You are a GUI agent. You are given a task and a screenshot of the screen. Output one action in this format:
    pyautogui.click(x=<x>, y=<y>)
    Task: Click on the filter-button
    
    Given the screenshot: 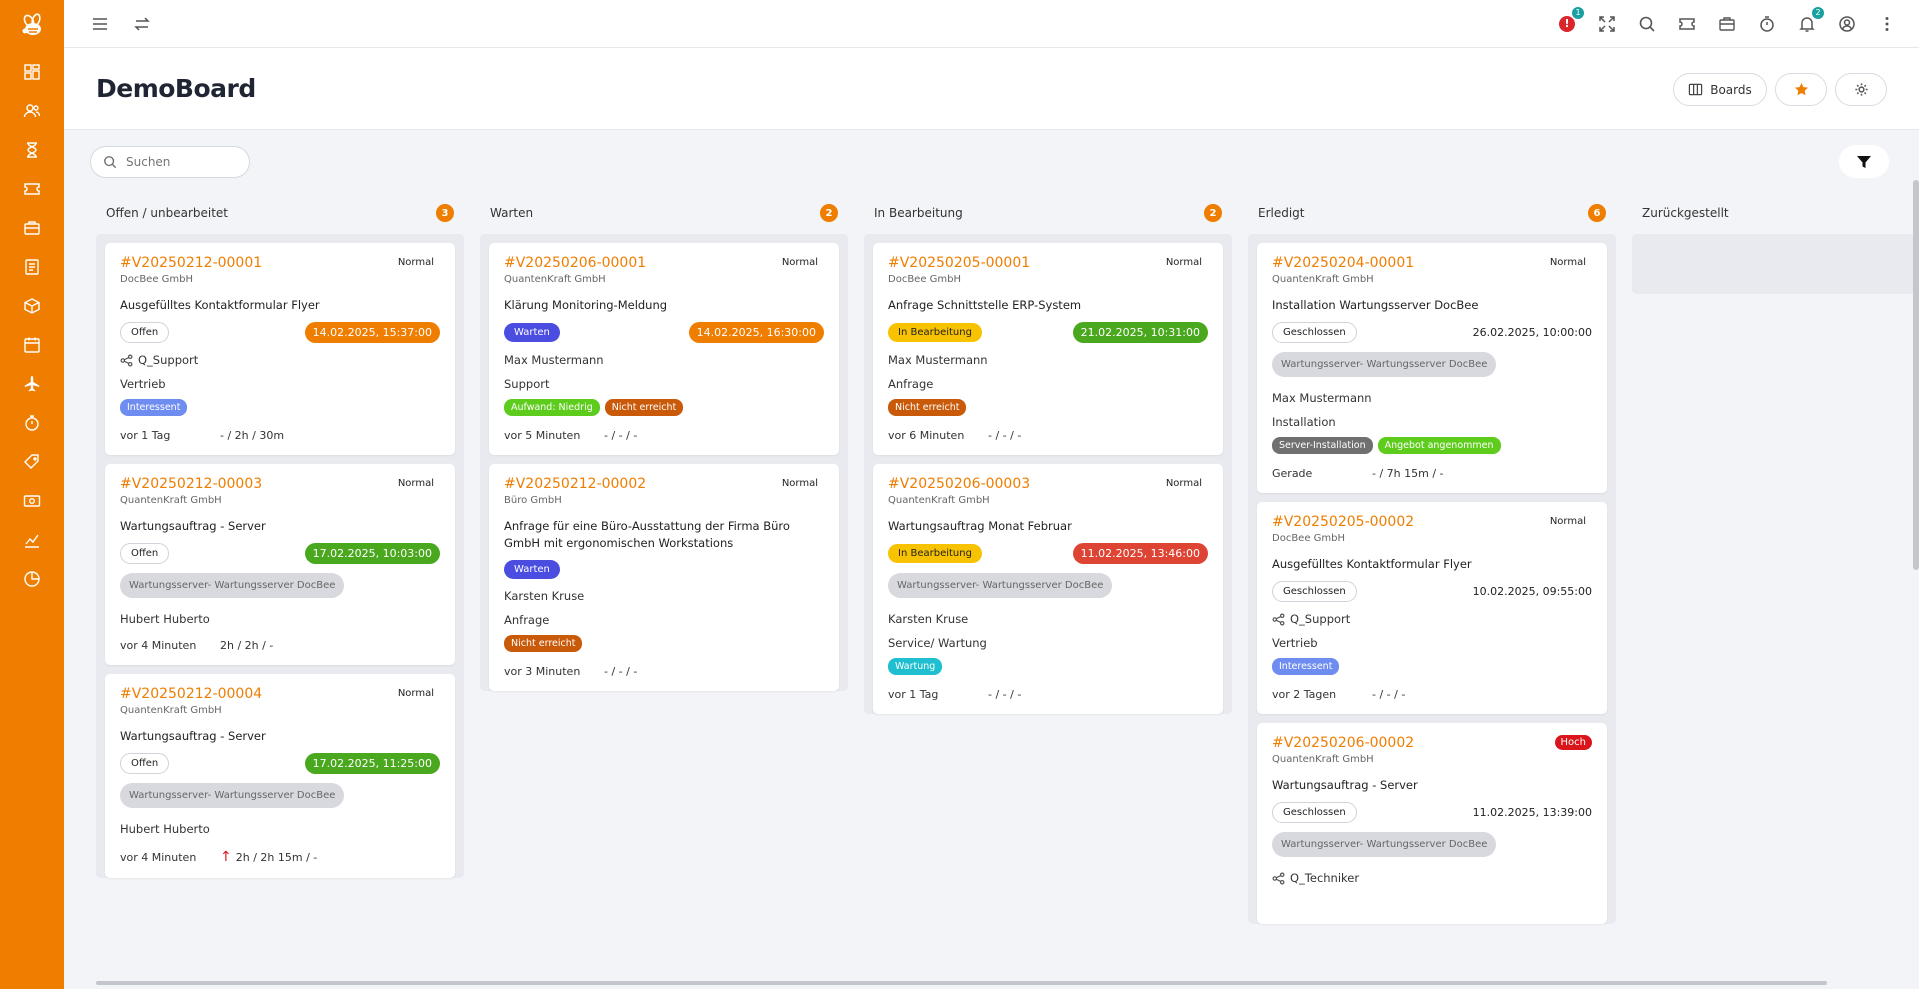 What is the action you would take?
    pyautogui.click(x=1864, y=161)
    